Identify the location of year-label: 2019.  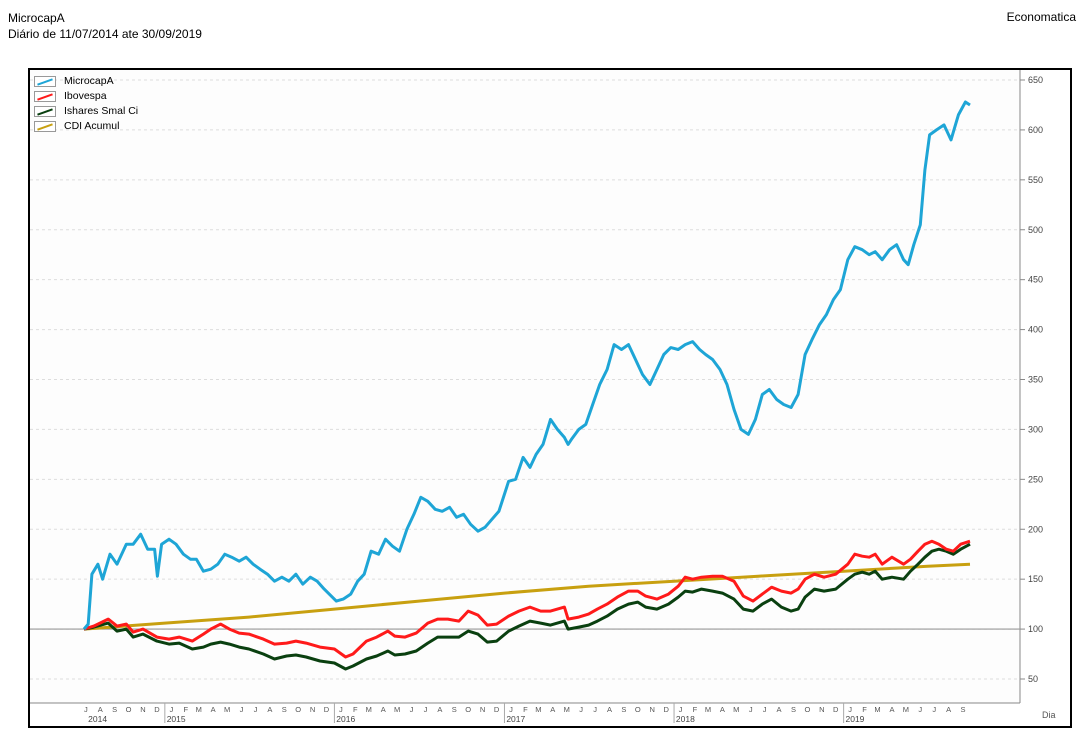
(854, 719).